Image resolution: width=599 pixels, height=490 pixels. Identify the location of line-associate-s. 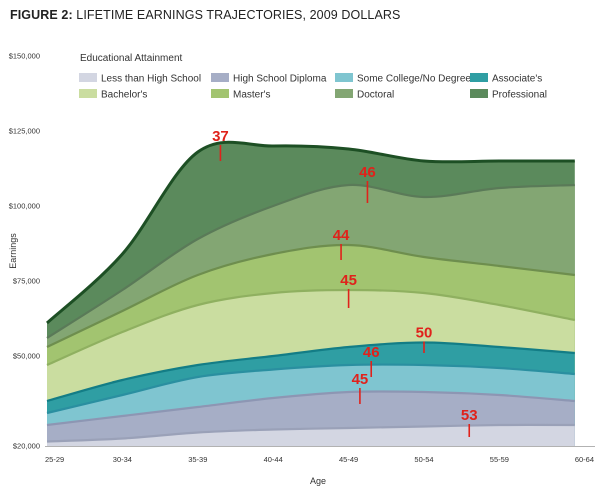
(310, 372).